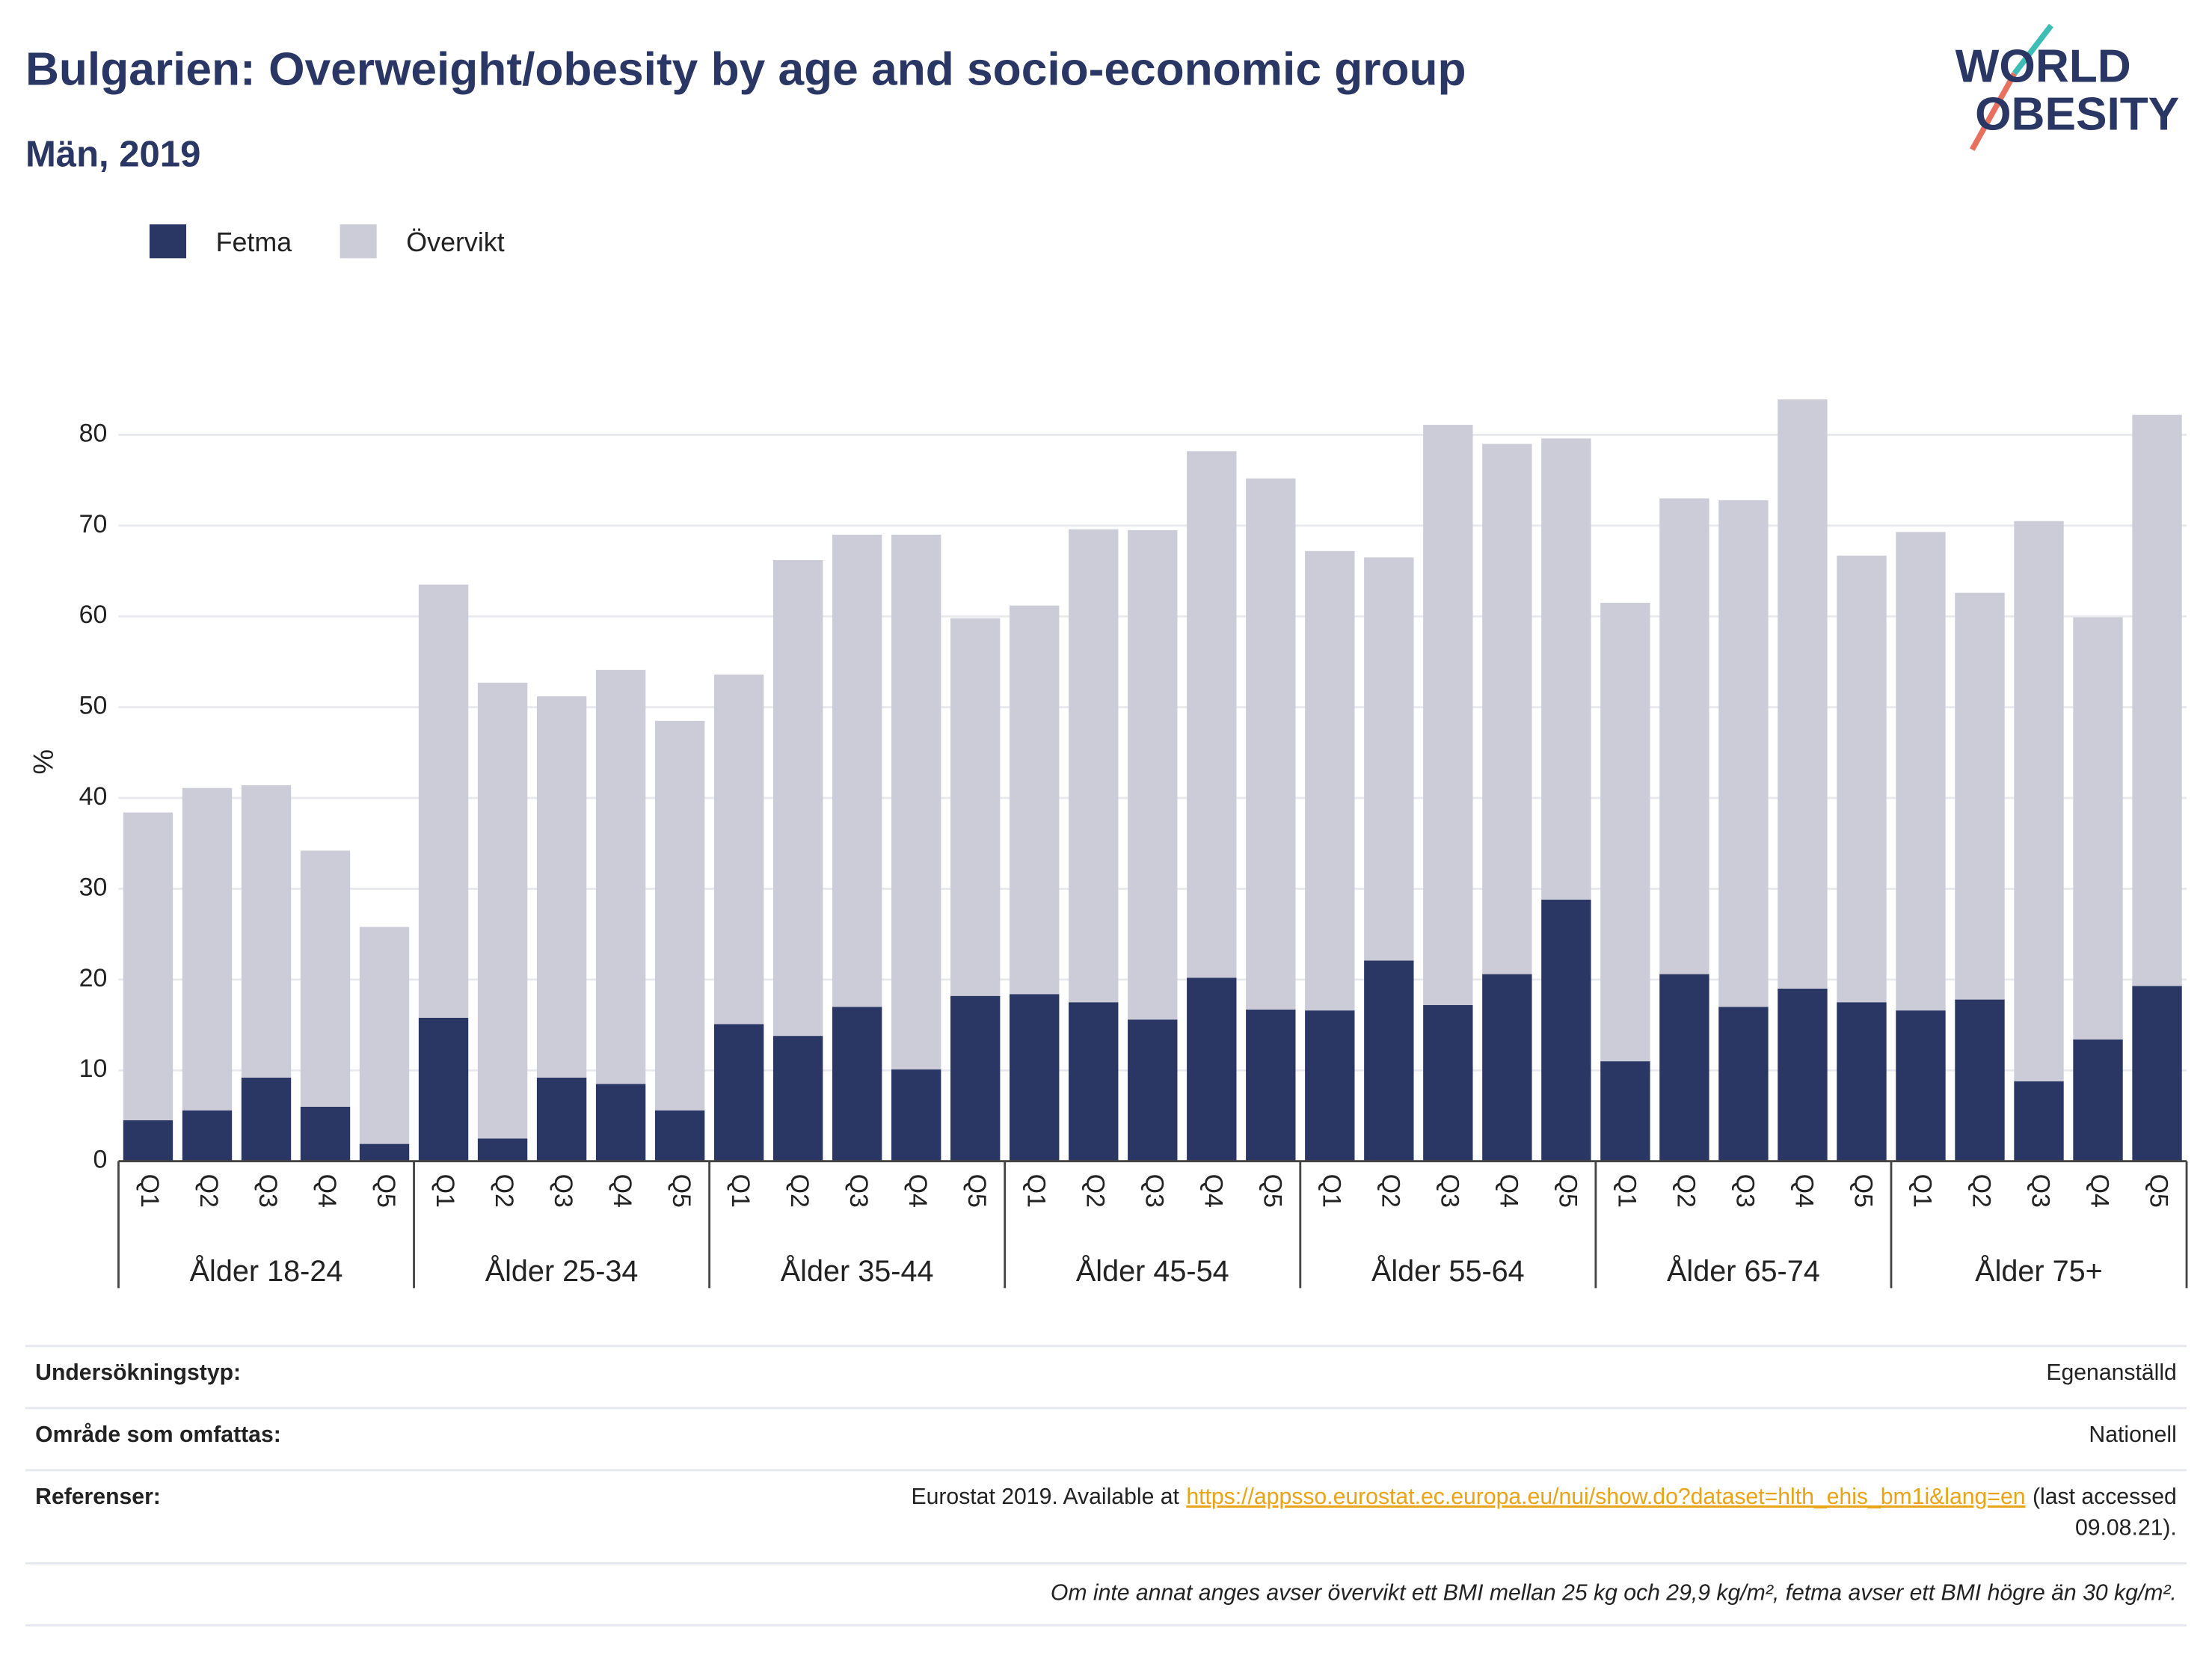 The height and width of the screenshot is (1655, 2212). What do you see at coordinates (93, 978) in the screenshot?
I see `y-tick-label: 20` at bounding box center [93, 978].